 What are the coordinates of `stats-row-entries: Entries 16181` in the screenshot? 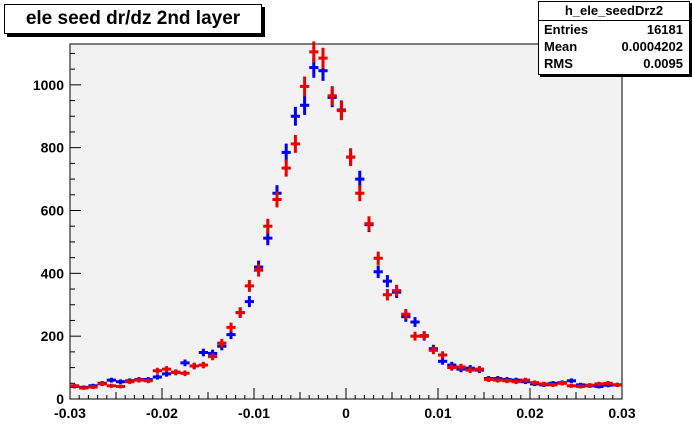 It's located at (614, 29).